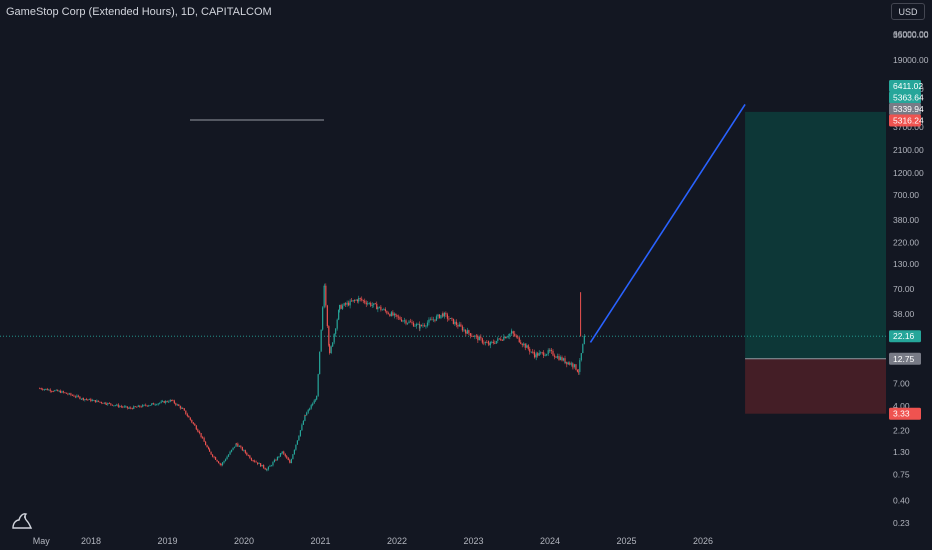 Image resolution: width=932 pixels, height=550 pixels. I want to click on price-axis-label: 3700.00, so click(908, 127).